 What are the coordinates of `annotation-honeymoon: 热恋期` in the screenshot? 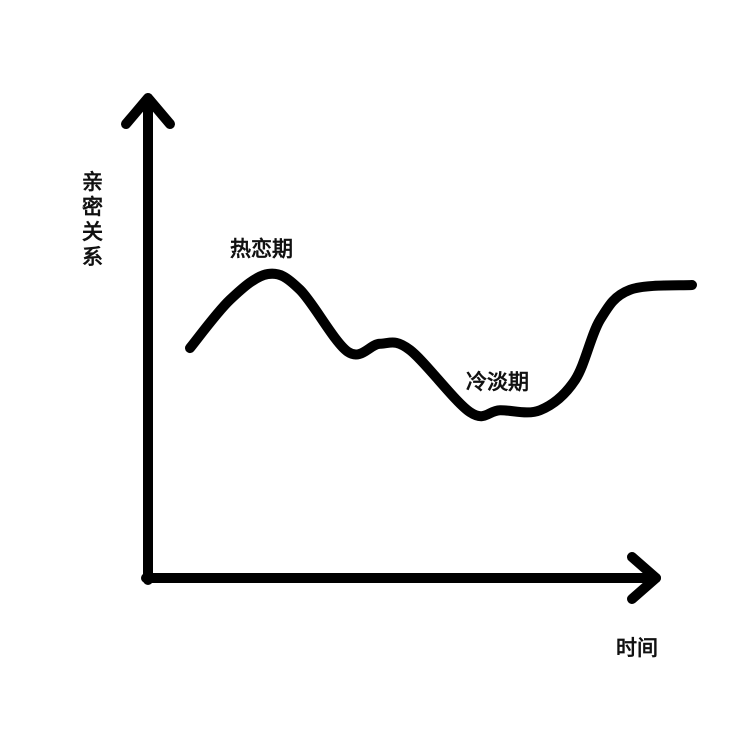 It's located at (261, 249).